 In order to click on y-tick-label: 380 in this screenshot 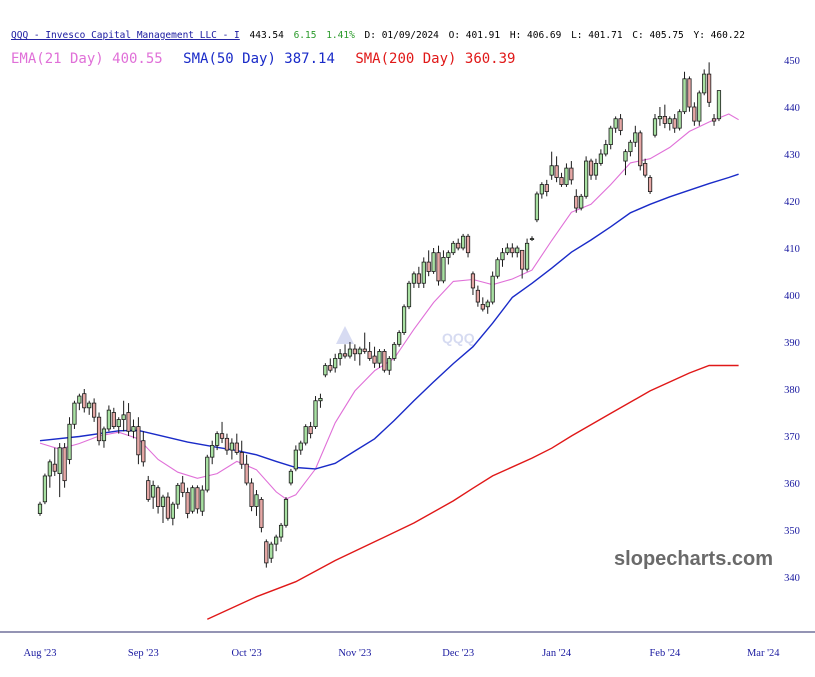, I will do `click(792, 390)`.